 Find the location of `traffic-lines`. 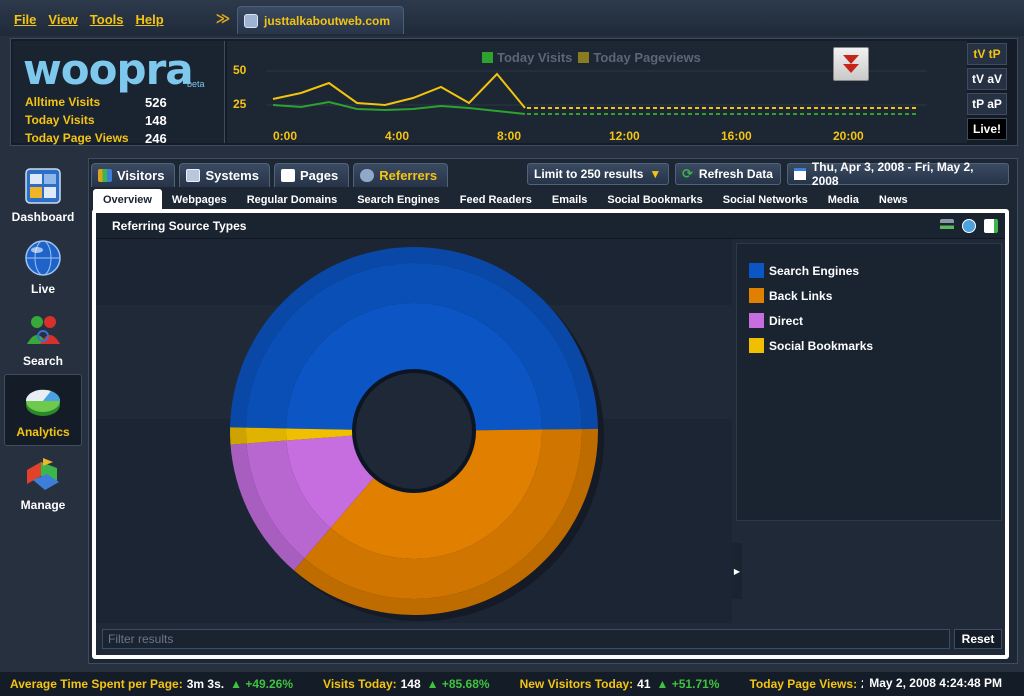

traffic-lines is located at coordinates (597, 92).